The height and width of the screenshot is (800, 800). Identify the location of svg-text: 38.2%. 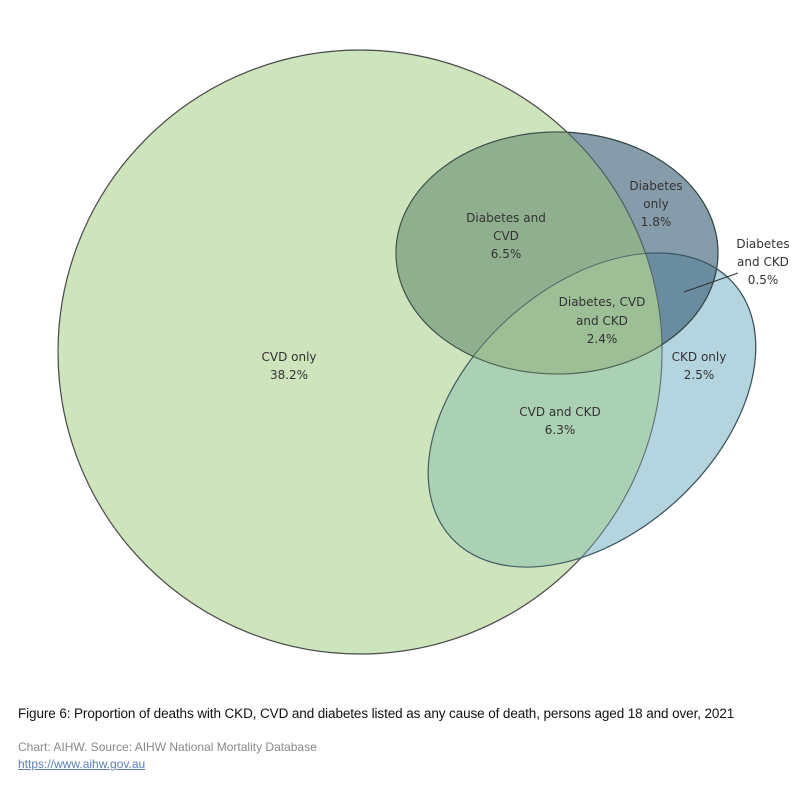
(289, 375).